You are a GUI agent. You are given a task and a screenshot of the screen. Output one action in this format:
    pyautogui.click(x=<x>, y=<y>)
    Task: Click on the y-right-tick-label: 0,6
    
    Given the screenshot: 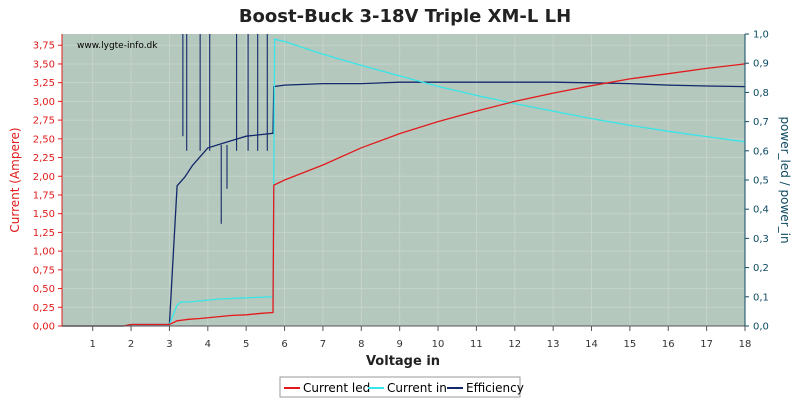 What is the action you would take?
    pyautogui.click(x=761, y=151)
    